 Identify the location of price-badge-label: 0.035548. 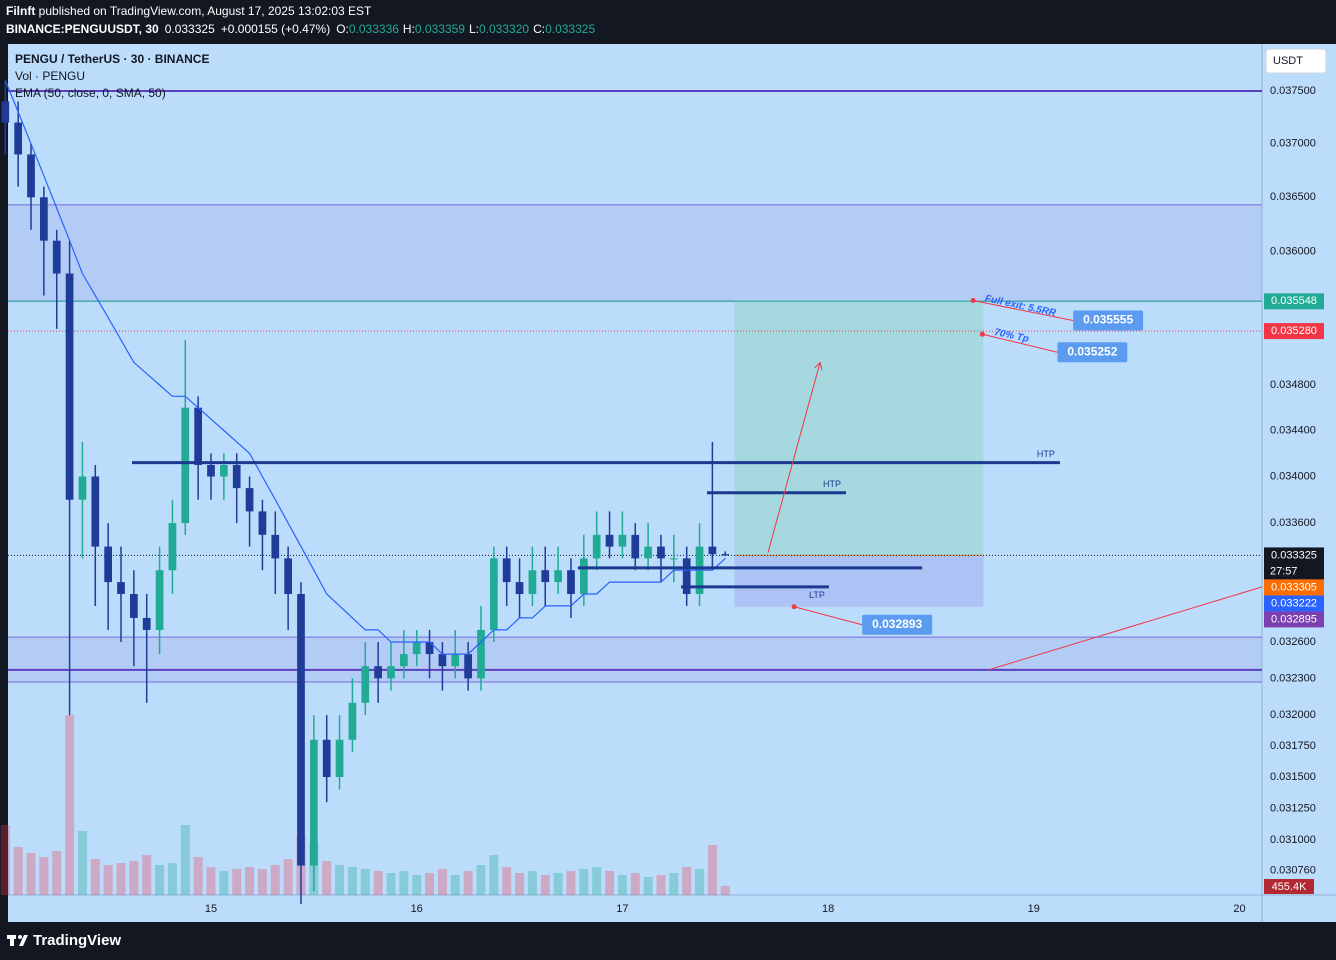
(1294, 301).